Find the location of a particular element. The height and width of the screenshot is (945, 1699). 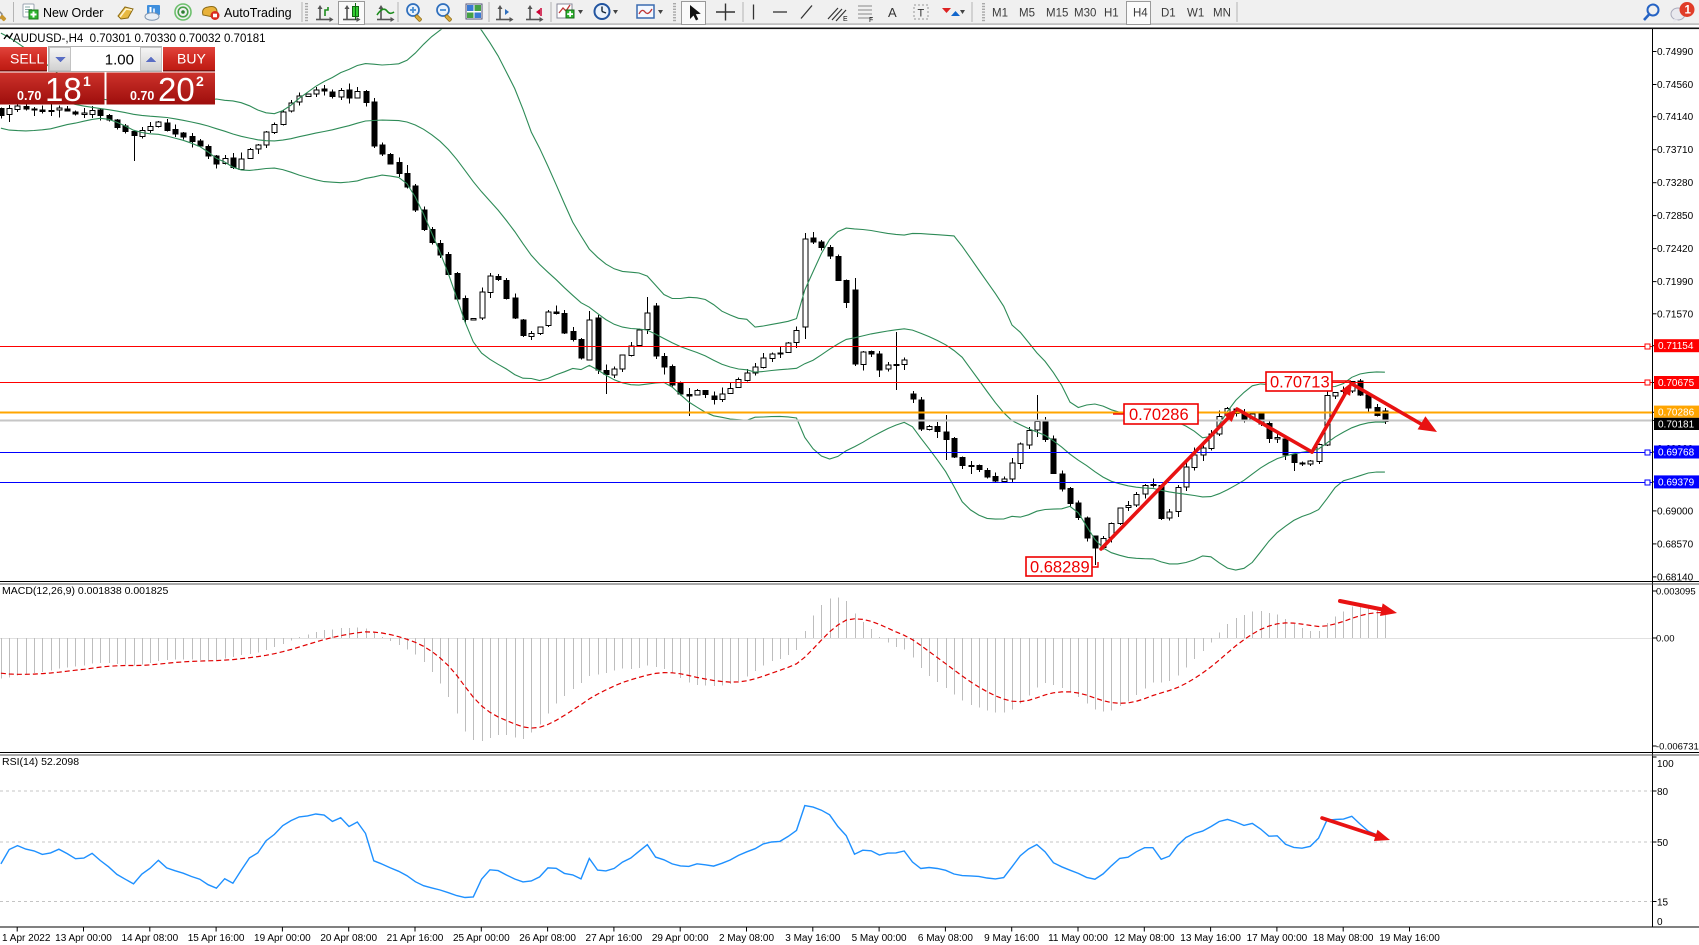

svg-text: 0.68140 is located at coordinates (1675, 577).